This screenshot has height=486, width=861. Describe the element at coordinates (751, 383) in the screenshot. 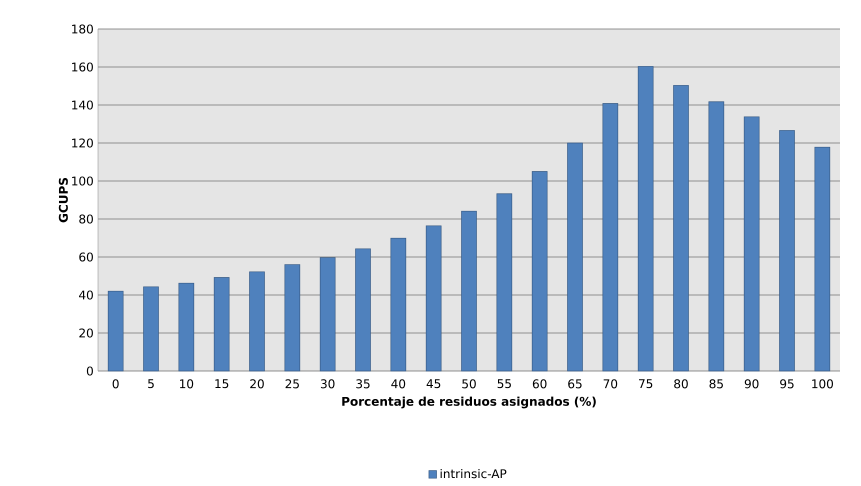

I see `x-tick-label: 90` at that location.